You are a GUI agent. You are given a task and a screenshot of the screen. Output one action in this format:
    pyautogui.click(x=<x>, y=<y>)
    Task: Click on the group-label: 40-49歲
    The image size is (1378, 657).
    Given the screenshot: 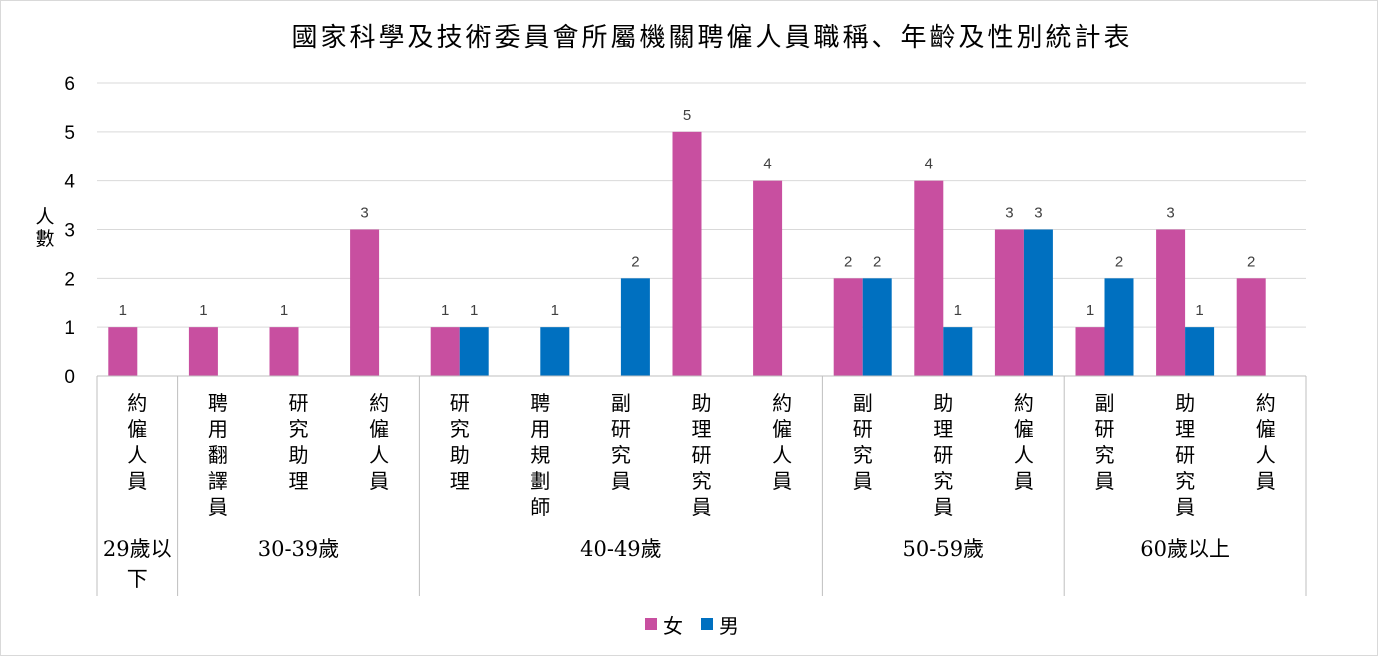 What is the action you would take?
    pyautogui.click(x=621, y=549)
    